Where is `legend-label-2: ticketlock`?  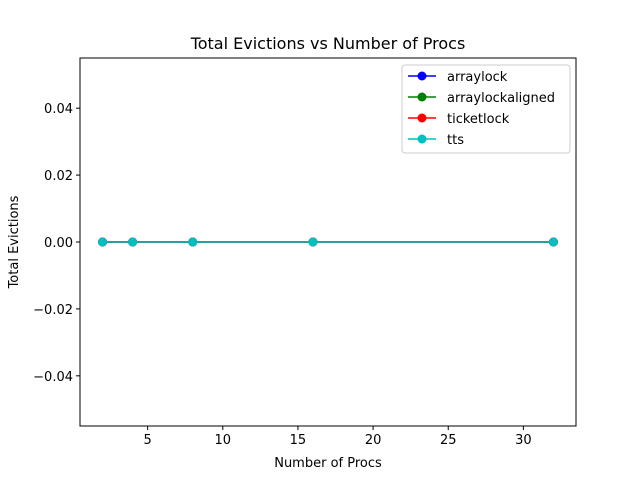 legend-label-2: ticketlock is located at coordinates (478, 119).